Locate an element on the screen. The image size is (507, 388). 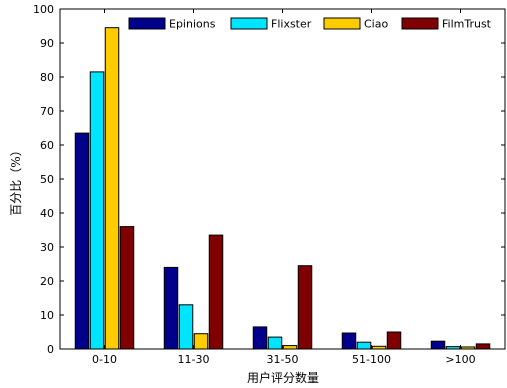
legend-label-flixster: Flixster is located at coordinates (291, 24).